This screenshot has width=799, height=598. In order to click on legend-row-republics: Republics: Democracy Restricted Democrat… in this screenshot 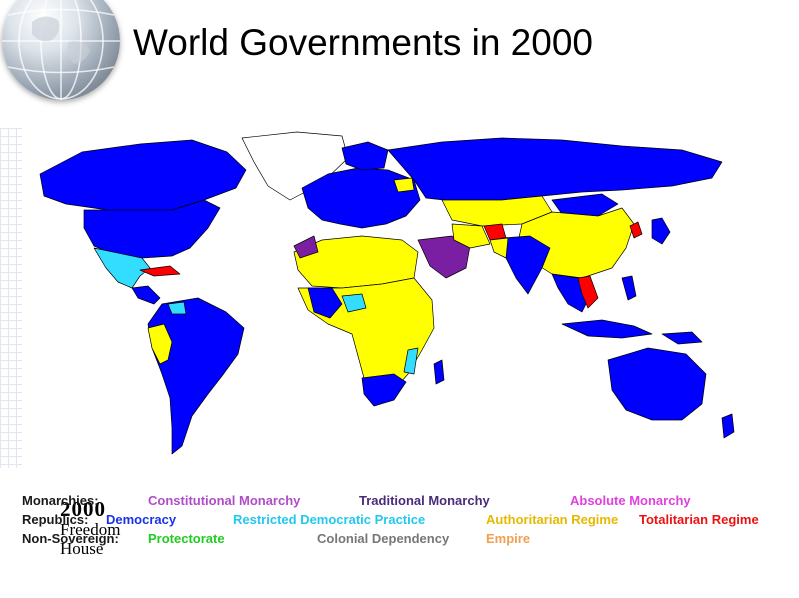, I will do `click(402, 521)`.